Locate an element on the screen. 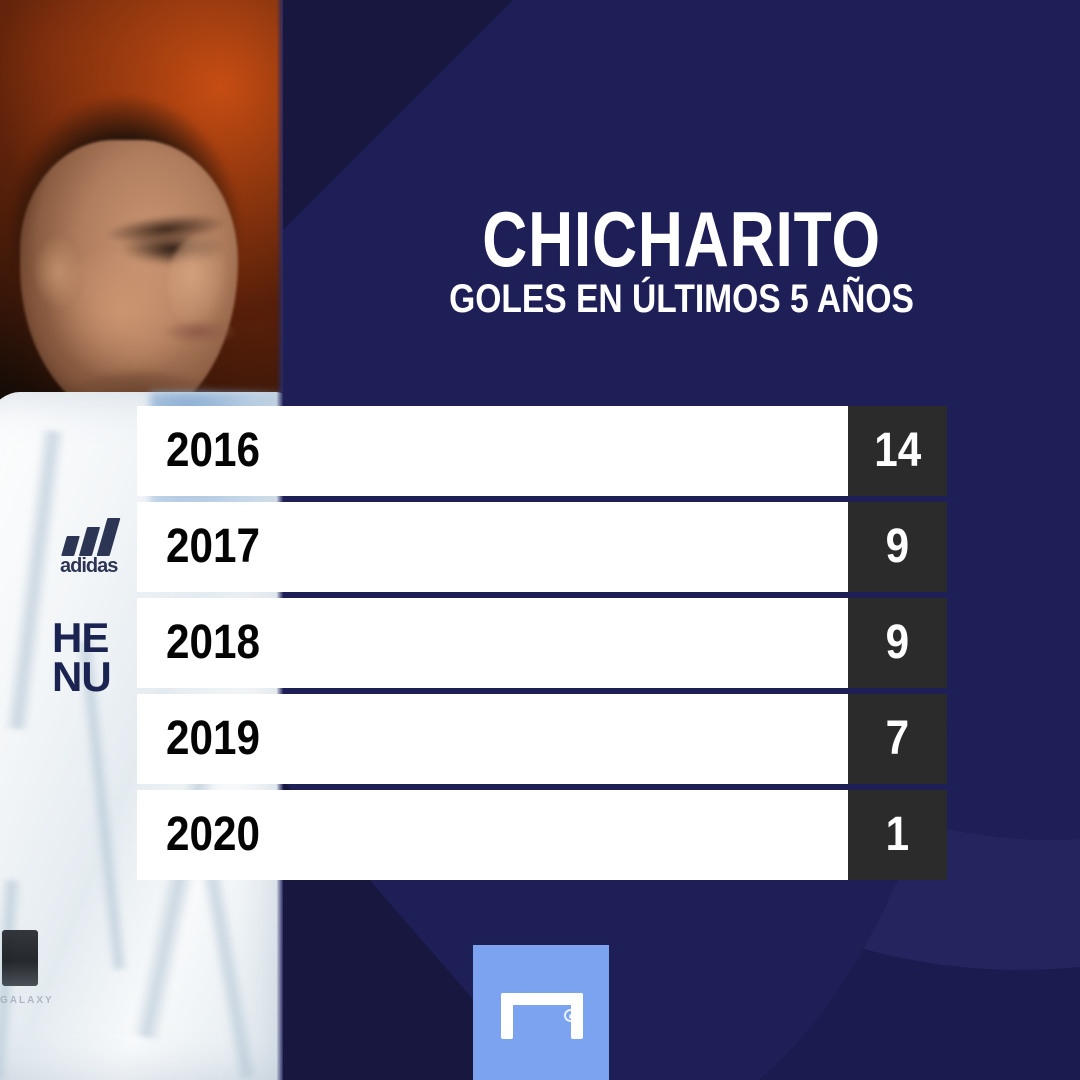 This screenshot has height=1080, width=1080. page-subtitle: GOLES EN ÚLTIMOS 5 AÑOS is located at coordinates (681, 299).